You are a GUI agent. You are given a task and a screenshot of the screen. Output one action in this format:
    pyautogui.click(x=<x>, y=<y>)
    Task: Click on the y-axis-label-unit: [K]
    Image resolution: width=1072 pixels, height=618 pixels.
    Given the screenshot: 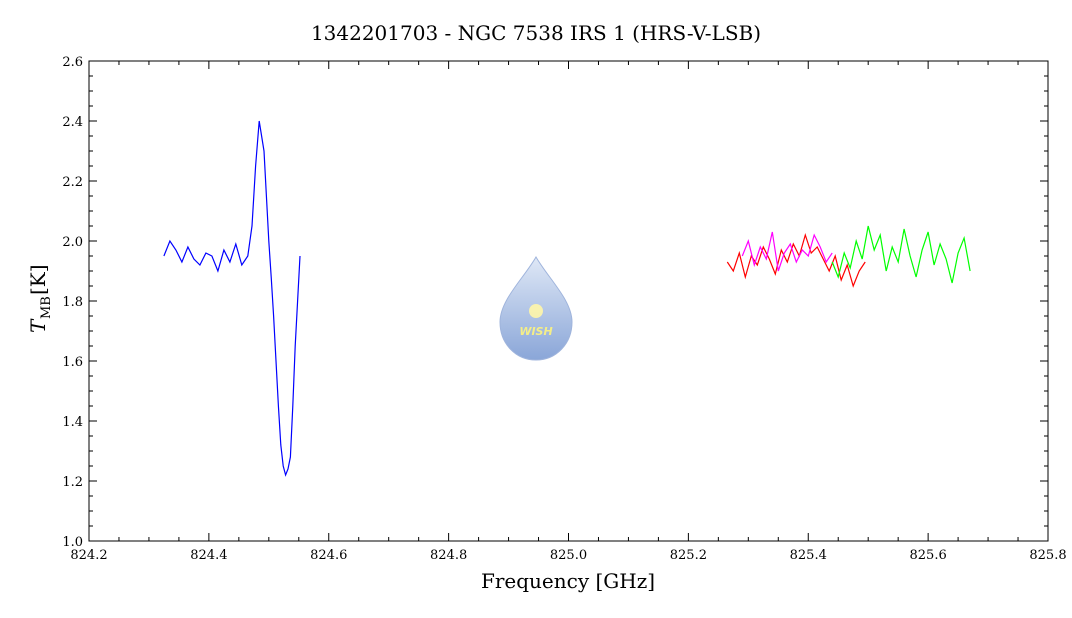 What is the action you would take?
    pyautogui.click(x=38, y=279)
    